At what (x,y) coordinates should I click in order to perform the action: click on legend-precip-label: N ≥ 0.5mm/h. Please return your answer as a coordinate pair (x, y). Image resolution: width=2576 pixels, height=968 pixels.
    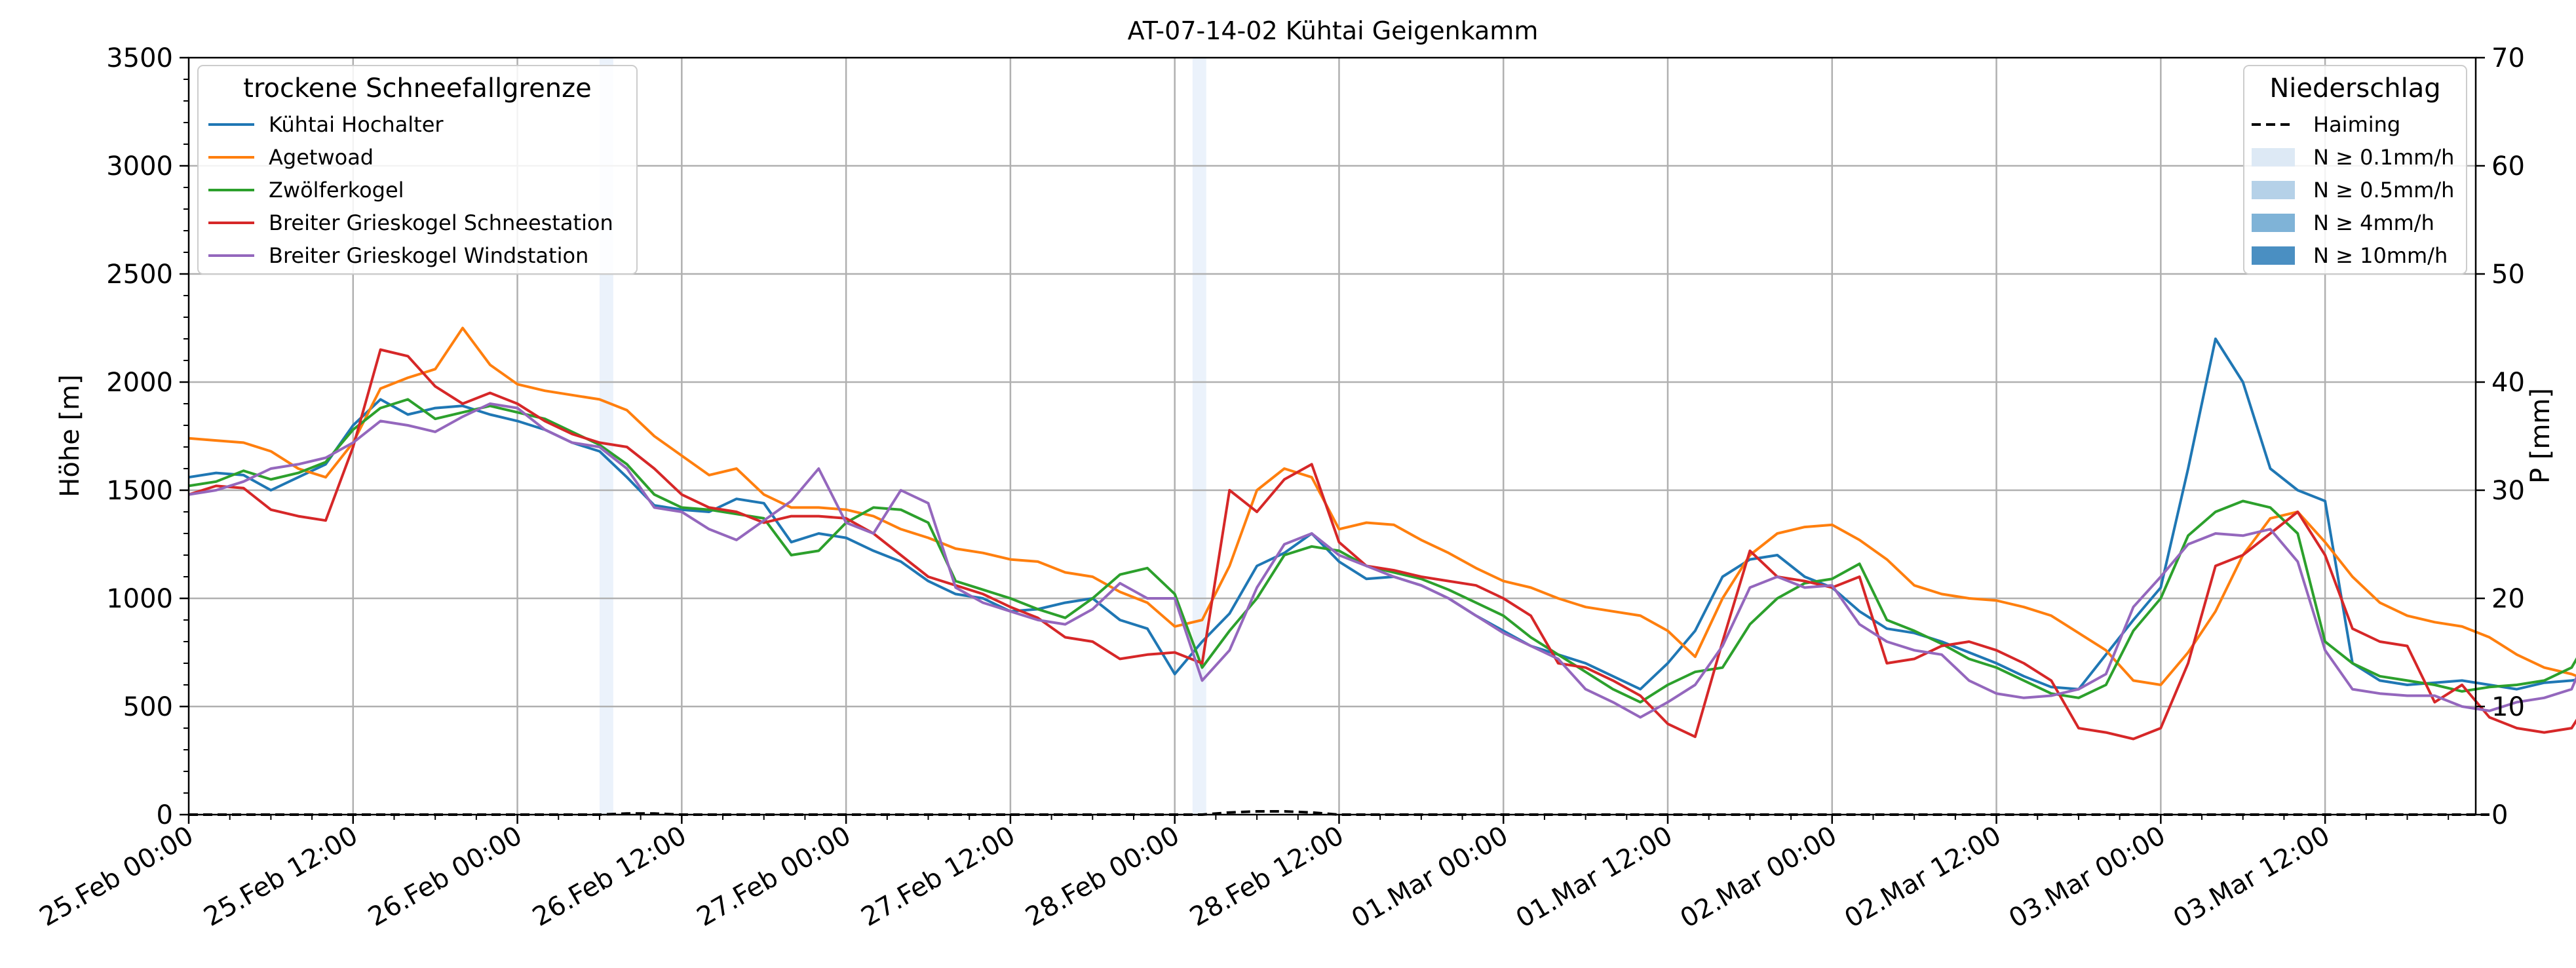
    Looking at the image, I should click on (2383, 190).